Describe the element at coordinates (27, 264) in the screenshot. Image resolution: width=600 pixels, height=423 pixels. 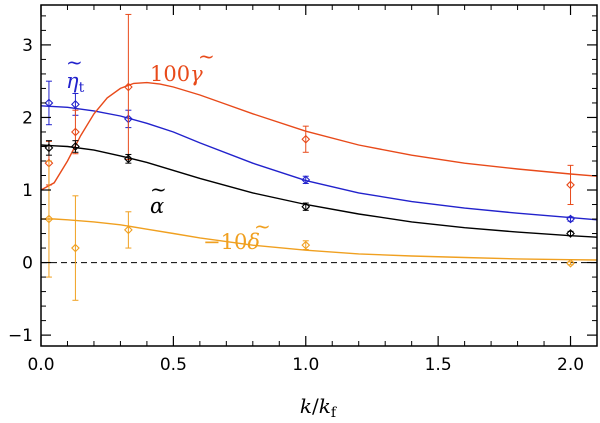
I see `y-tick-label: 0` at that location.